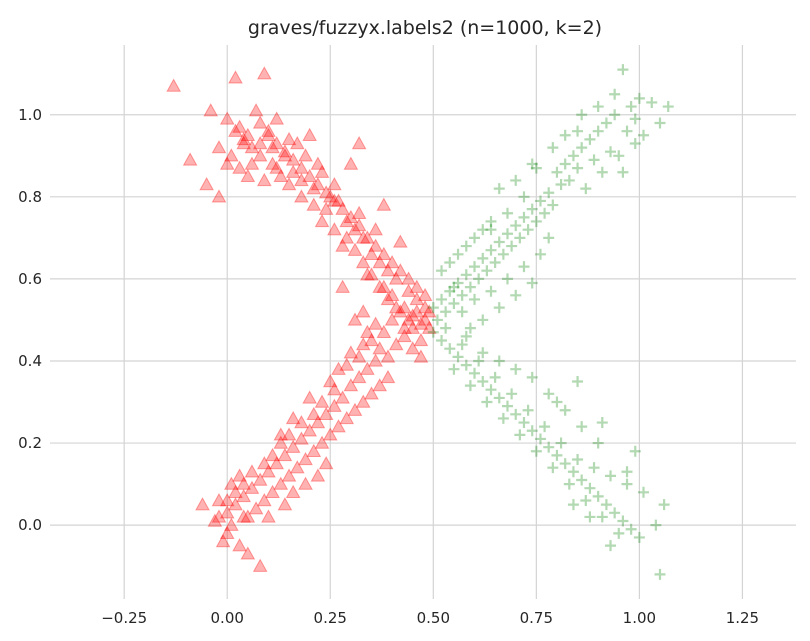 The width and height of the screenshot is (810, 641). Describe the element at coordinates (330, 618) in the screenshot. I see `x-tick-label: 0.25` at that location.